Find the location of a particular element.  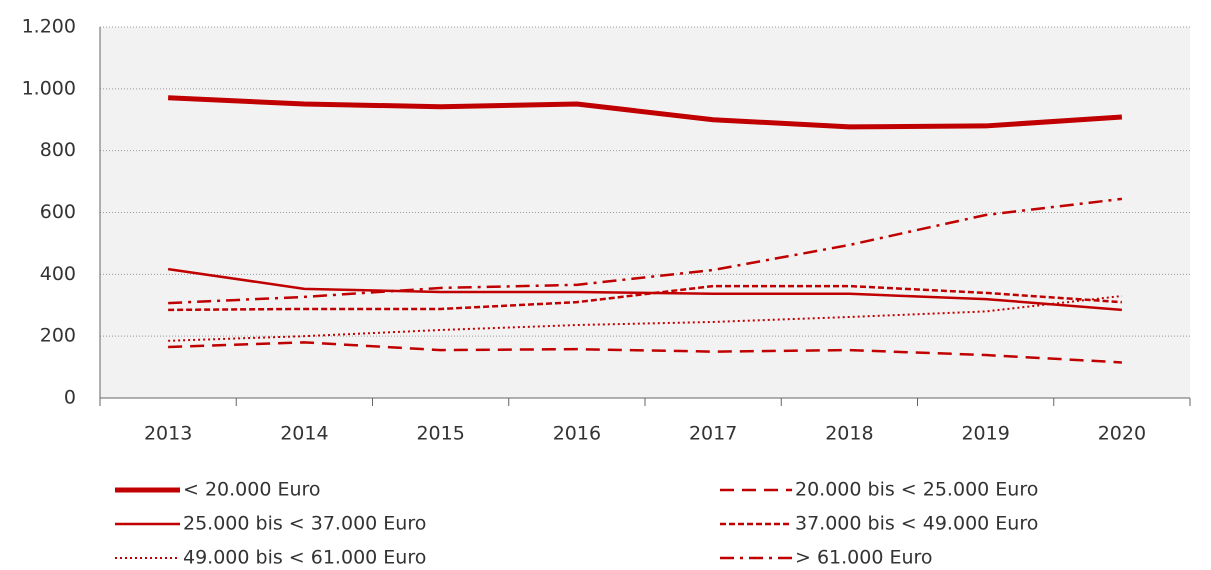

legend-label: 20.000 bis < 25.000 Euro is located at coordinates (916, 490).